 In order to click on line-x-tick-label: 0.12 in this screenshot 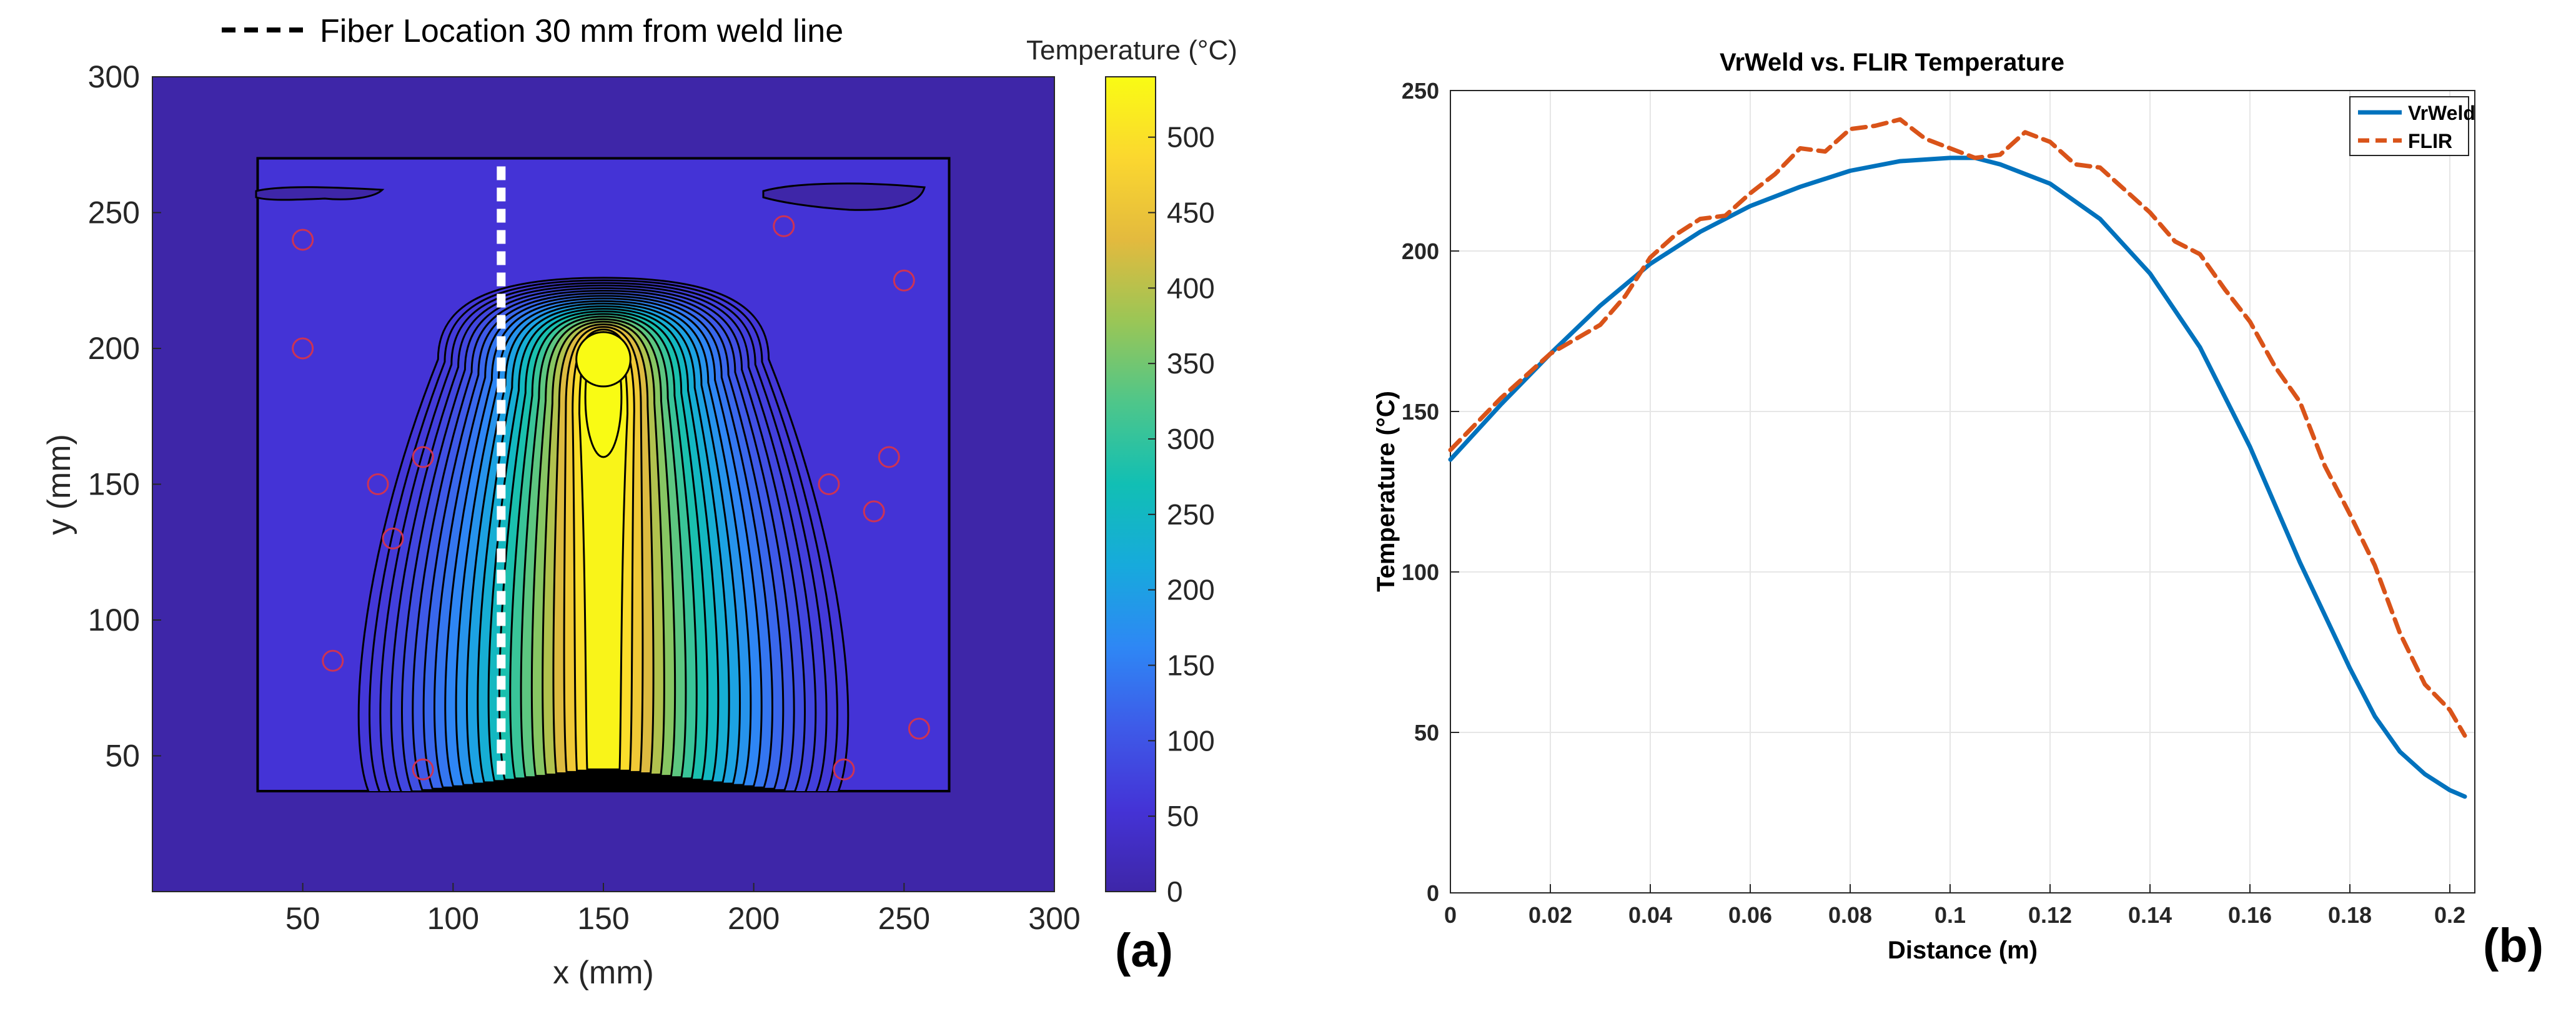, I will do `click(2050, 915)`.